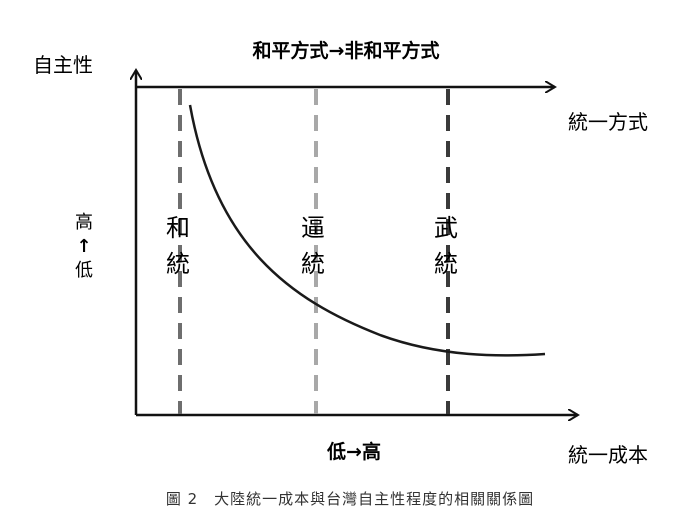  Describe the element at coordinates (84, 222) in the screenshot. I see `y-scale-high: 高` at that location.